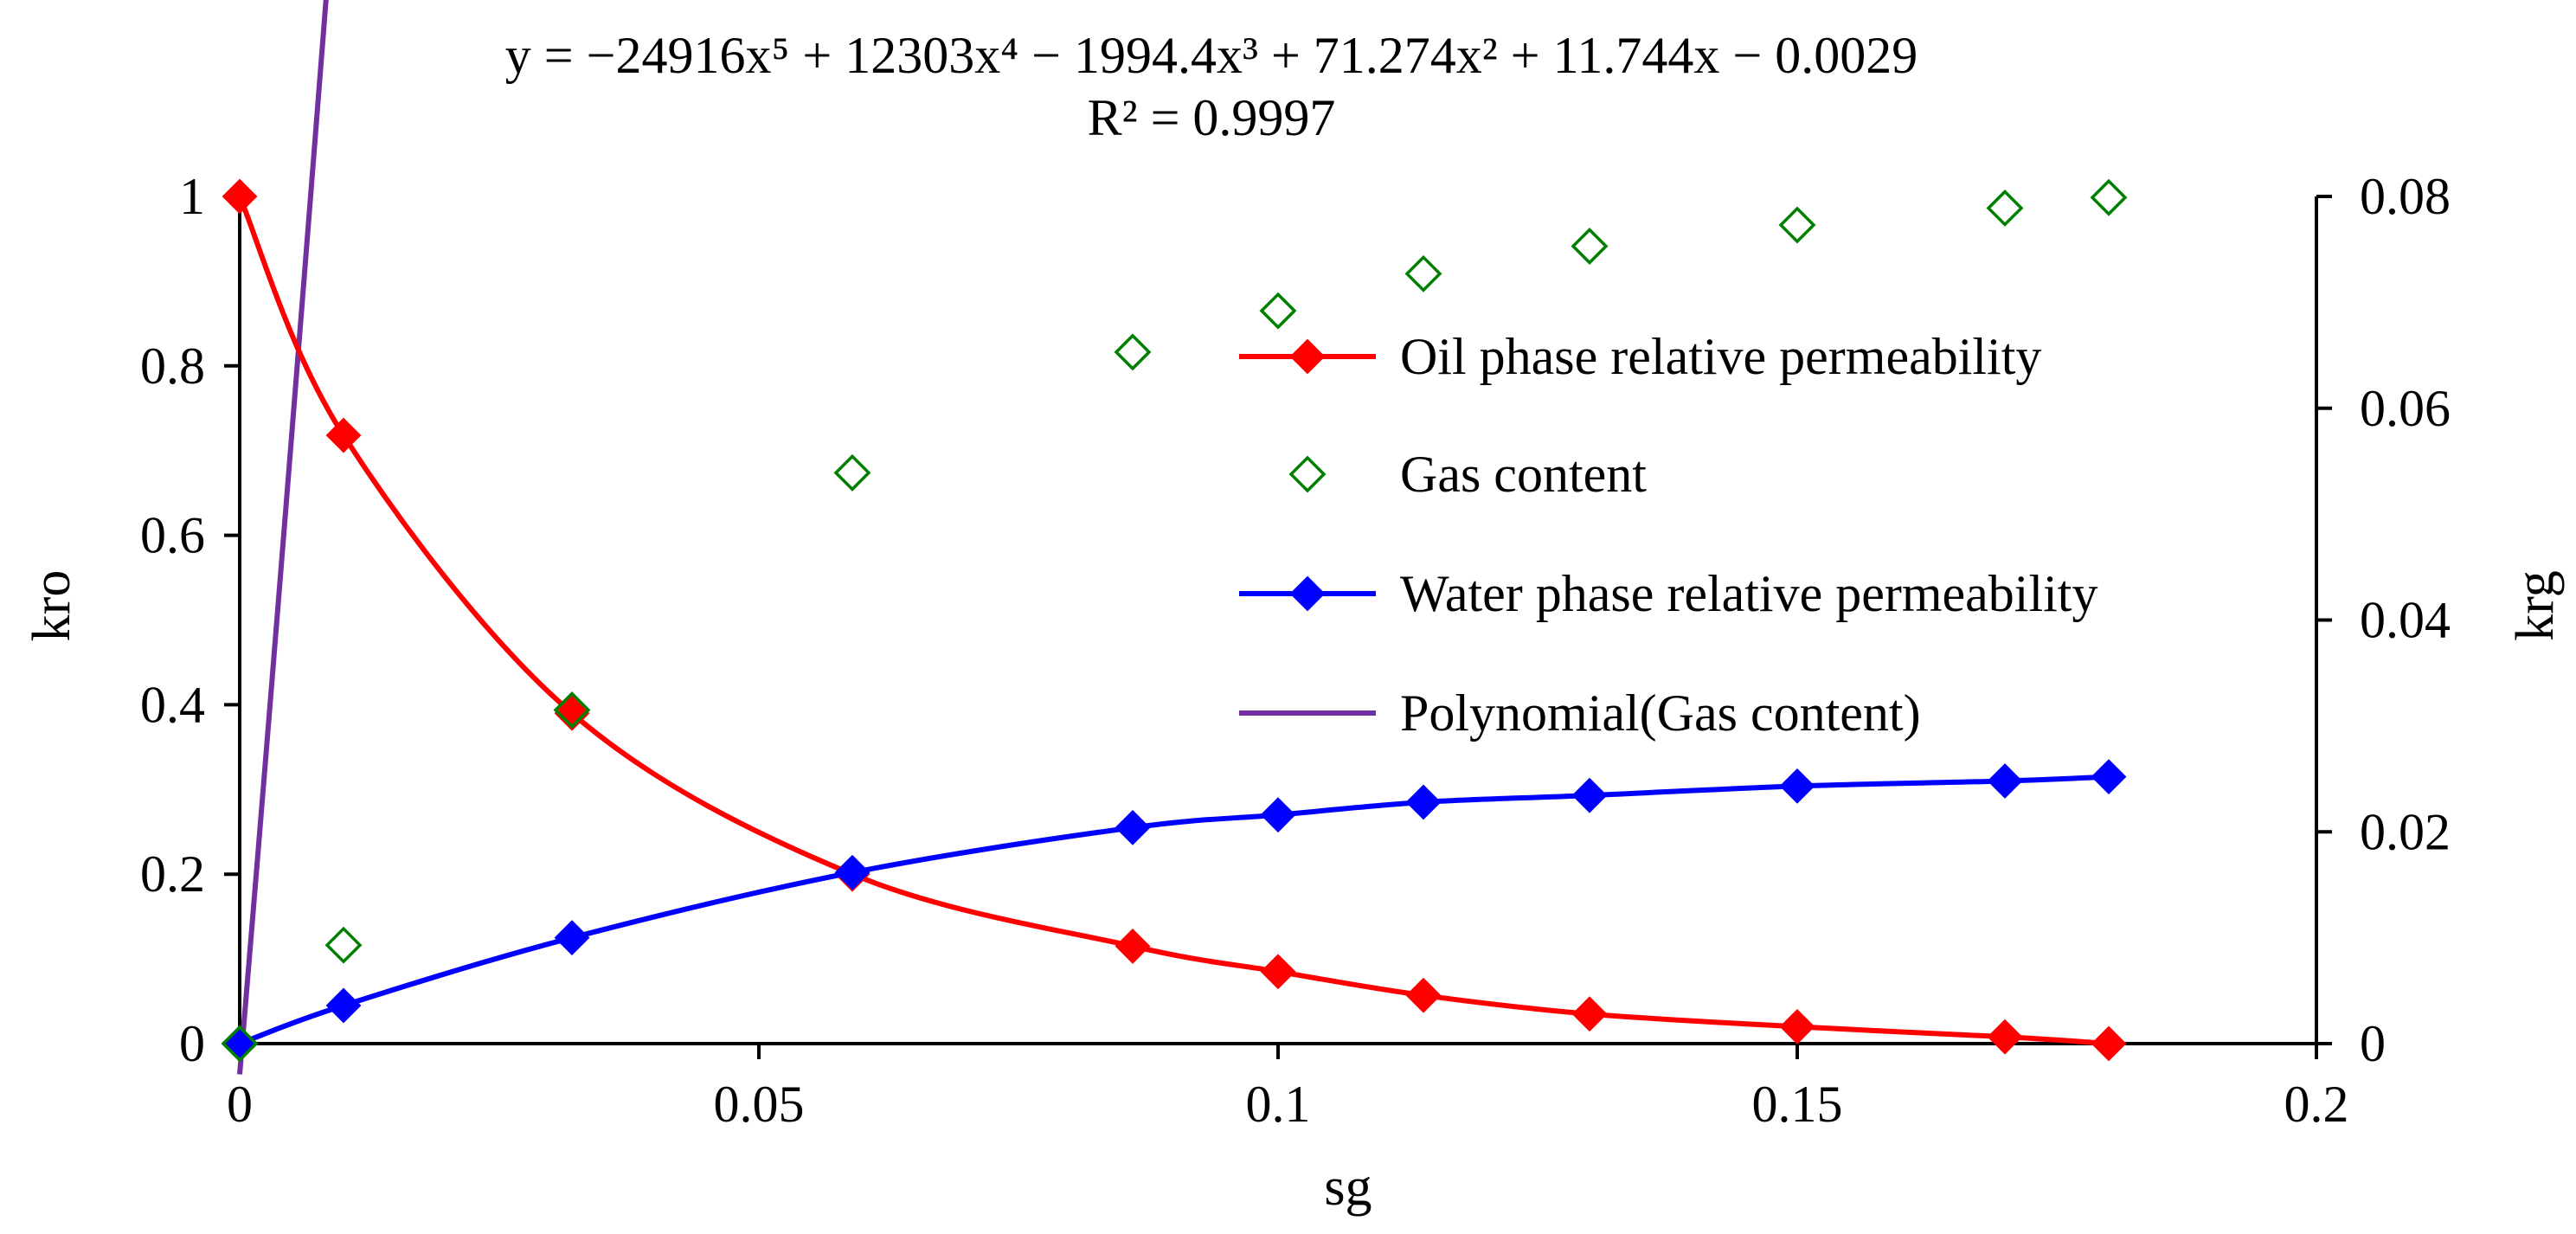 The width and height of the screenshot is (2576, 1234). What do you see at coordinates (2317, 1104) in the screenshot?
I see `x-tick-label: 0.2` at bounding box center [2317, 1104].